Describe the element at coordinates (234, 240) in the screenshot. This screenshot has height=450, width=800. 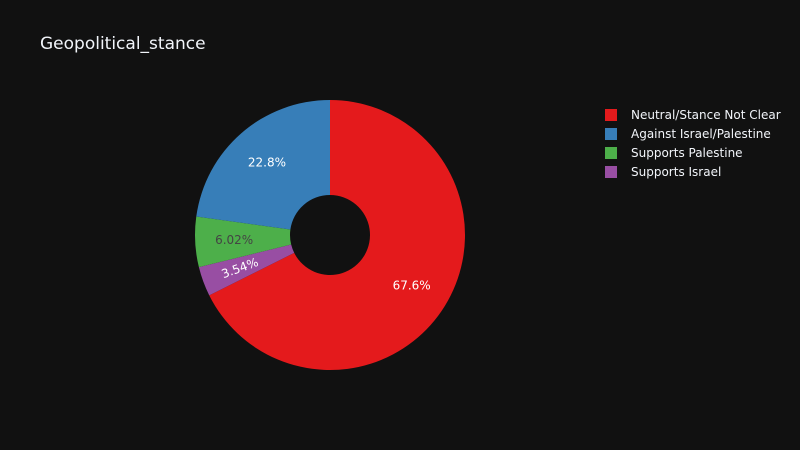
I see `slice-label: 6.02%` at that location.